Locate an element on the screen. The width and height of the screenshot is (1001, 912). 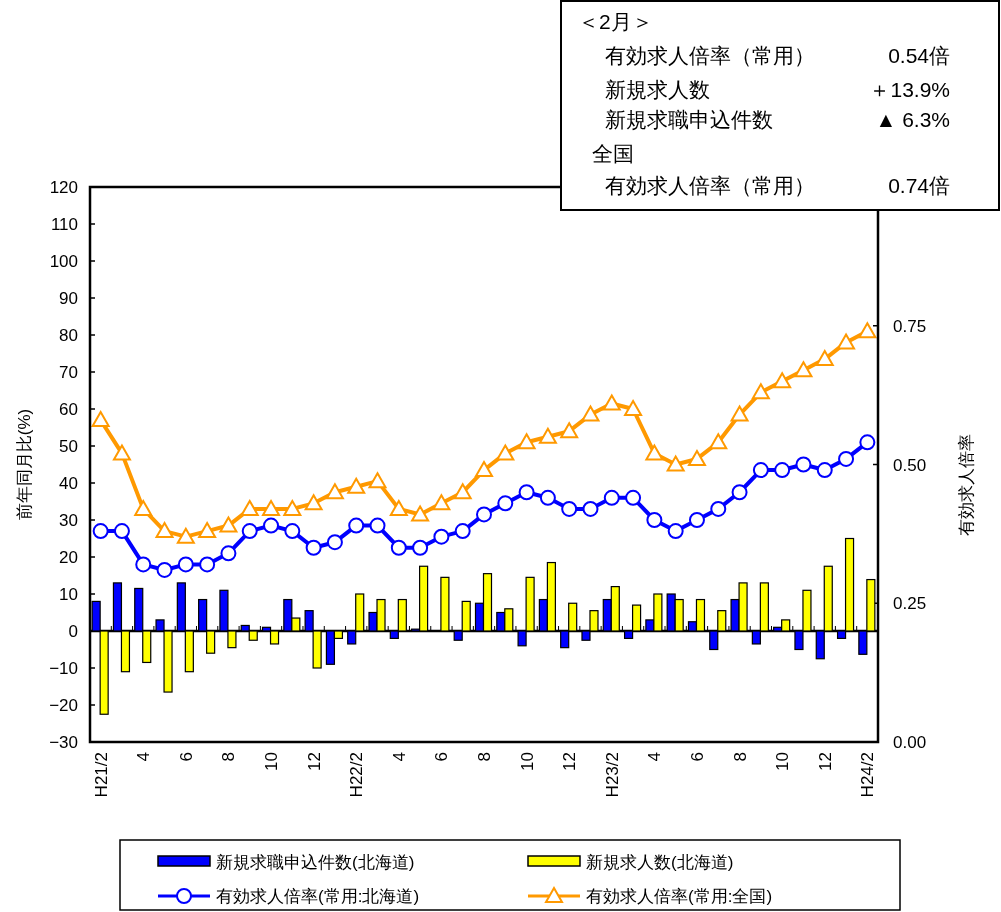
y-tick-label: 10 is located at coordinates (68, 594).